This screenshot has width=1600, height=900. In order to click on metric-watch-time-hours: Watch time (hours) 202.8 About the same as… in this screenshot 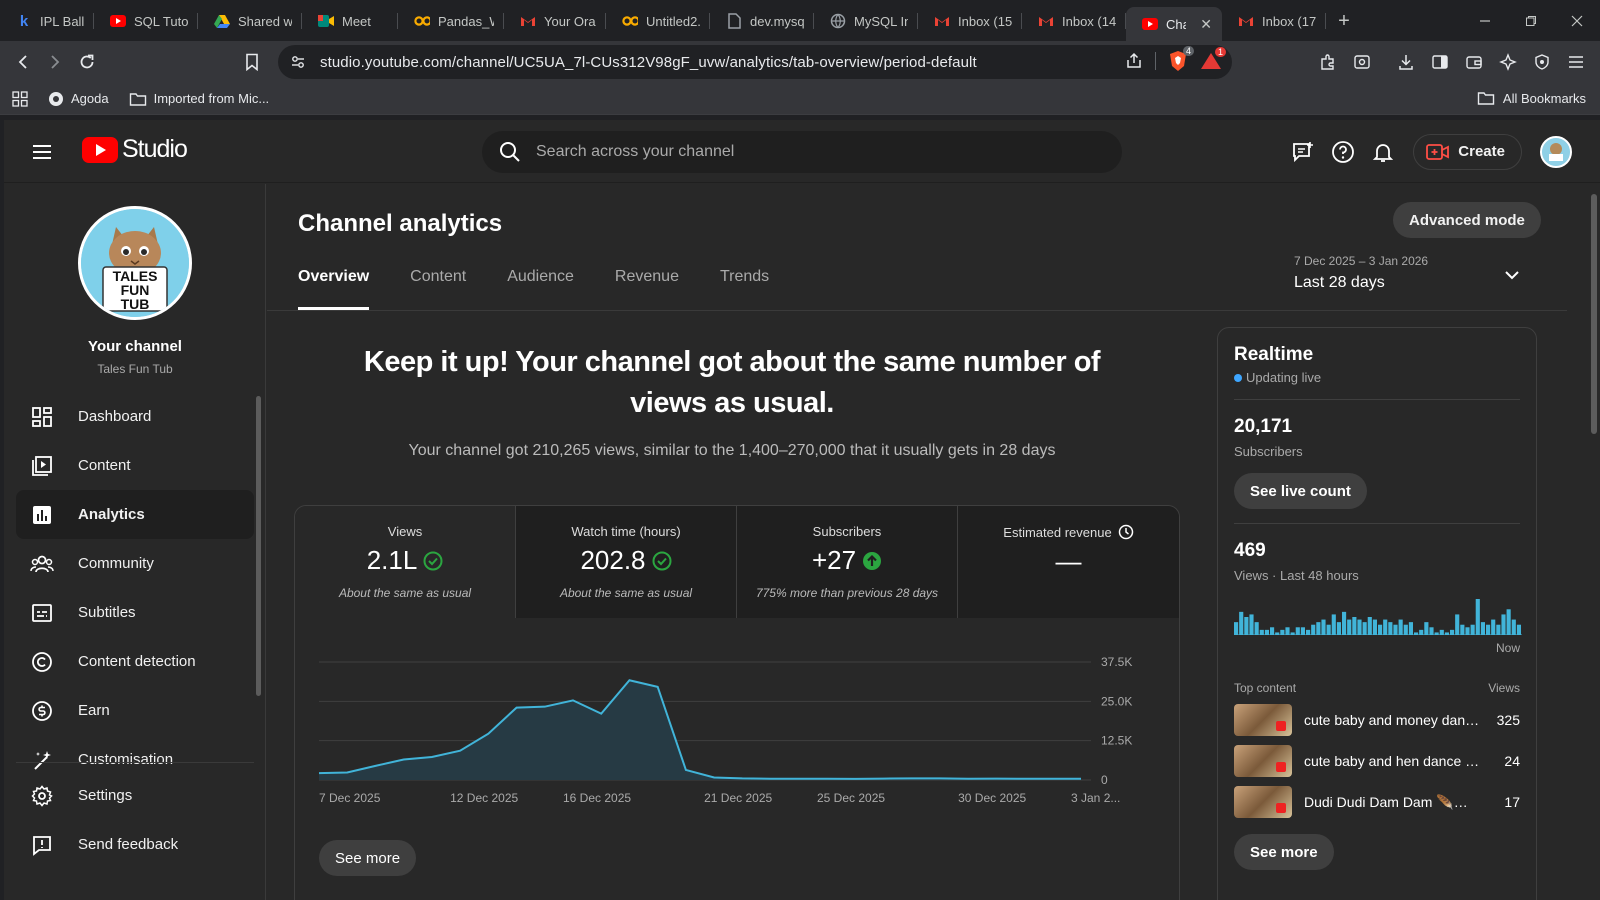, I will do `click(626, 562)`.